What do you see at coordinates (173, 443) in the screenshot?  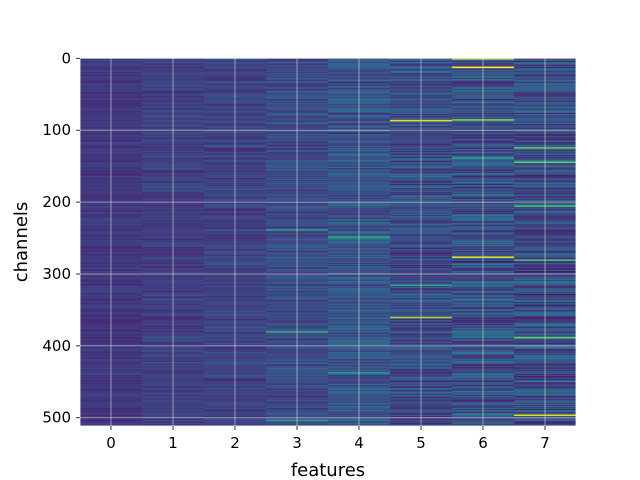 I see `x-tick-label: 1` at bounding box center [173, 443].